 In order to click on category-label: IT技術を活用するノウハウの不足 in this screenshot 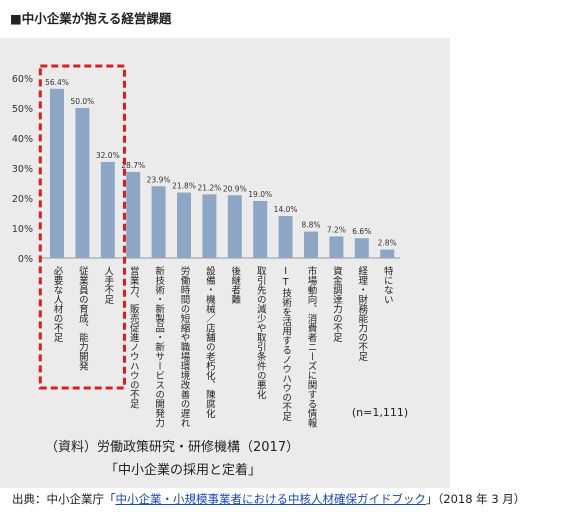, I will do `click(286, 344)`.